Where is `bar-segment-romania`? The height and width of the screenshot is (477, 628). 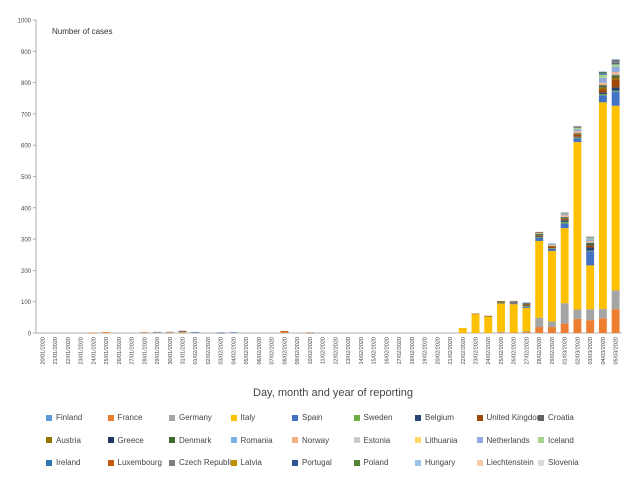 bar-segment-romania is located at coordinates (577, 133).